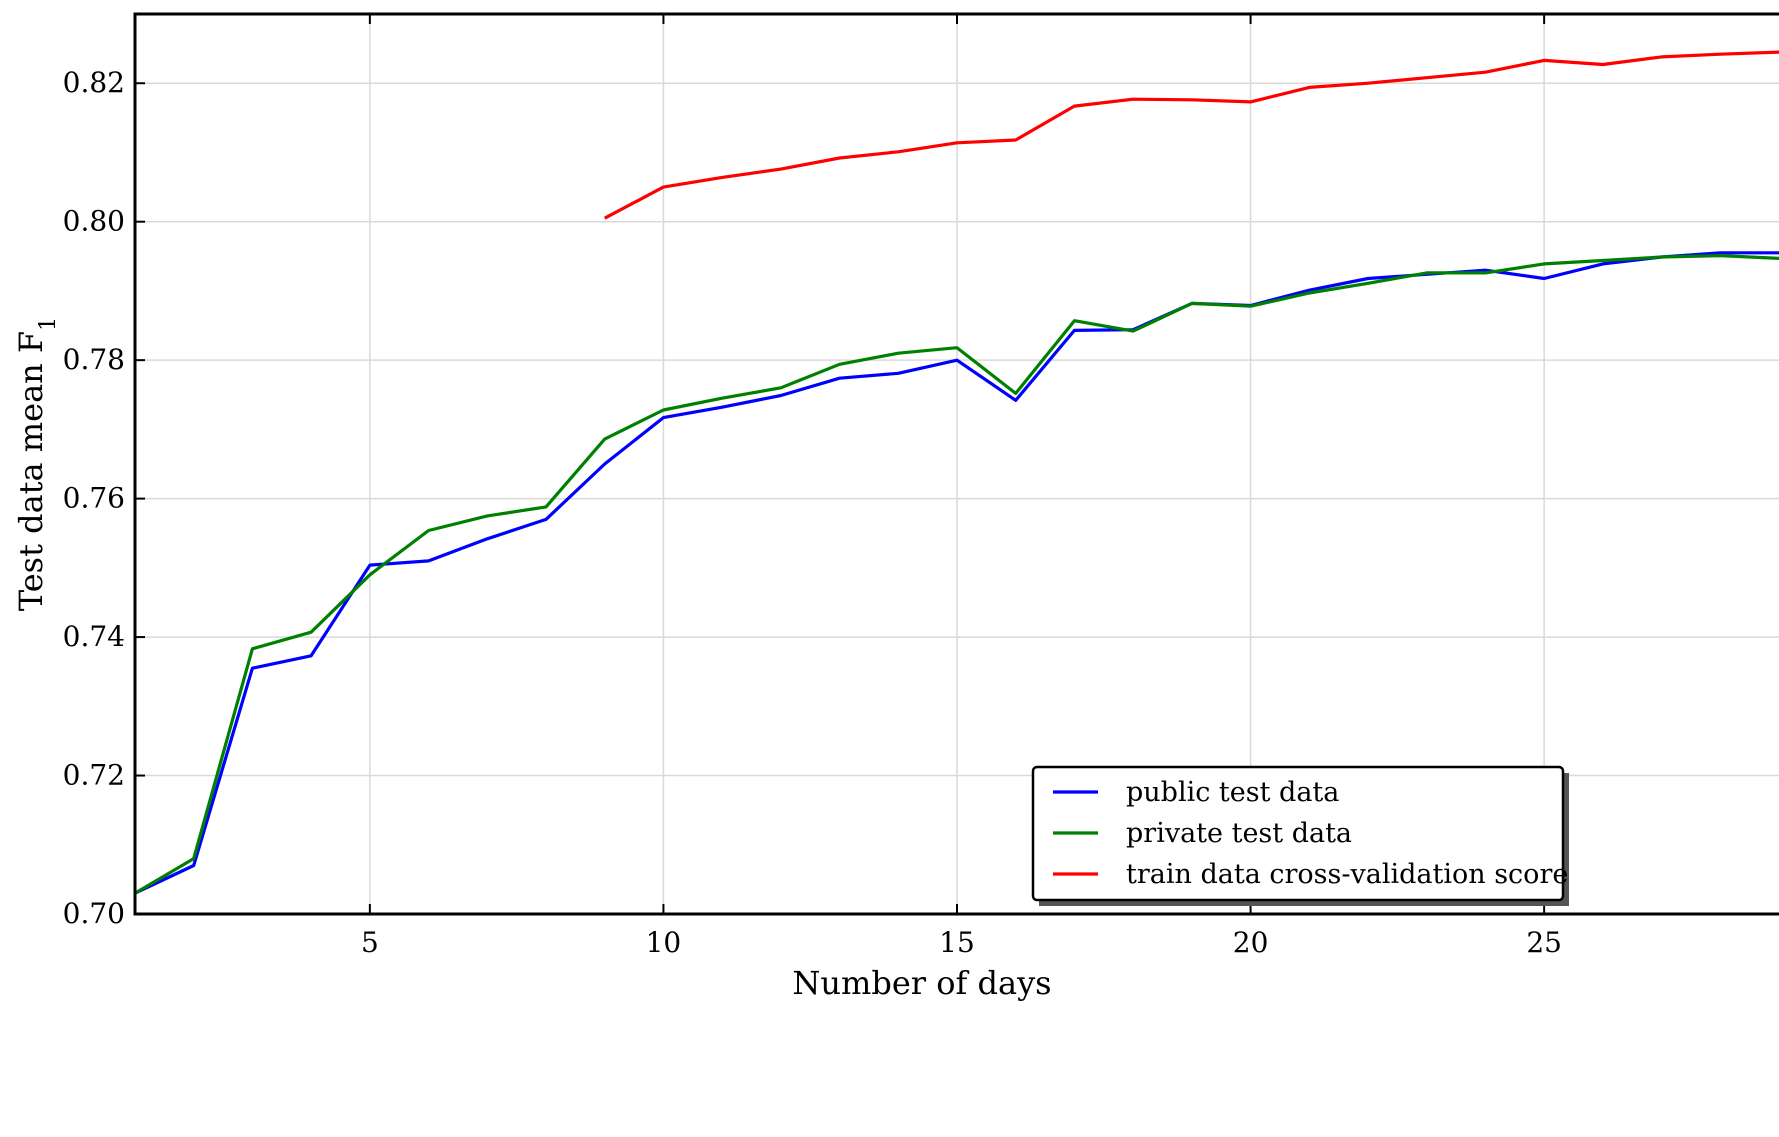  What do you see at coordinates (94, 82) in the screenshot?
I see `y-tick-label: 0.82` at bounding box center [94, 82].